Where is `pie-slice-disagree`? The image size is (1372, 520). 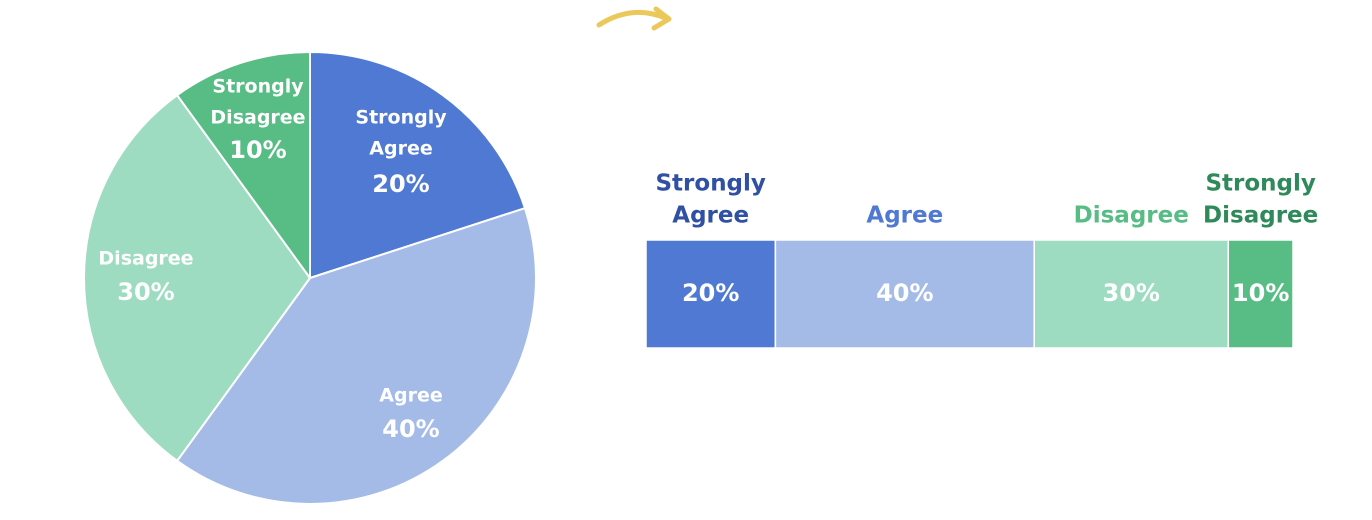 pie-slice-disagree is located at coordinates (197, 278).